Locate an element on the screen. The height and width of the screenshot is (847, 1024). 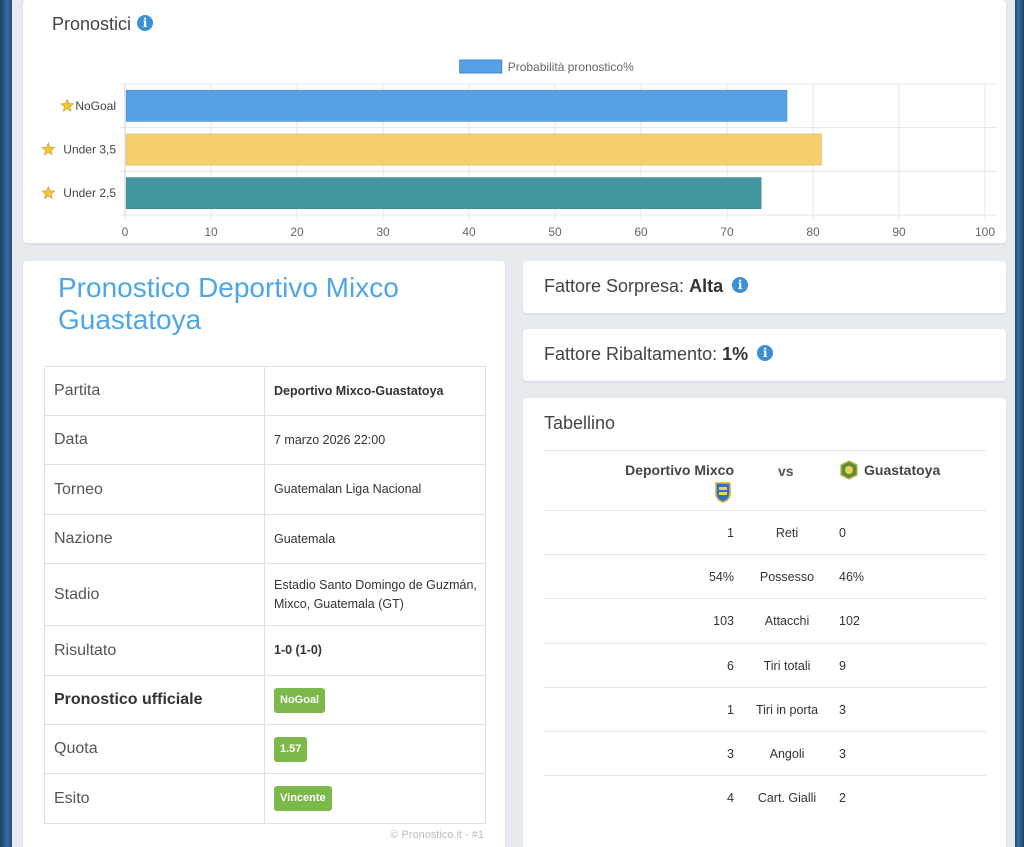
x-tick-label: 50 is located at coordinates (555, 232).